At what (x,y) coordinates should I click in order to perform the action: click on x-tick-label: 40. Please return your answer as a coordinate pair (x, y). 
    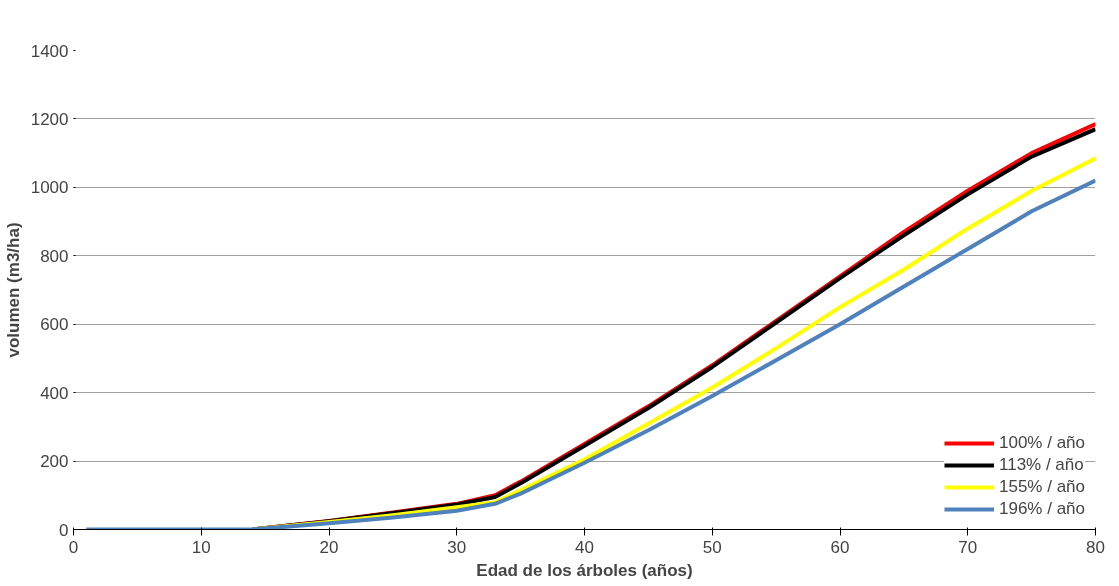
    Looking at the image, I should click on (584, 547).